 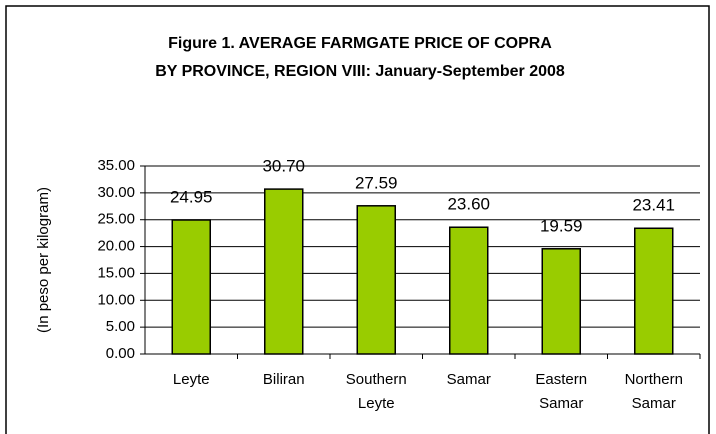 What do you see at coordinates (116, 299) in the screenshot?
I see `y-tick-label: 10.00` at bounding box center [116, 299].